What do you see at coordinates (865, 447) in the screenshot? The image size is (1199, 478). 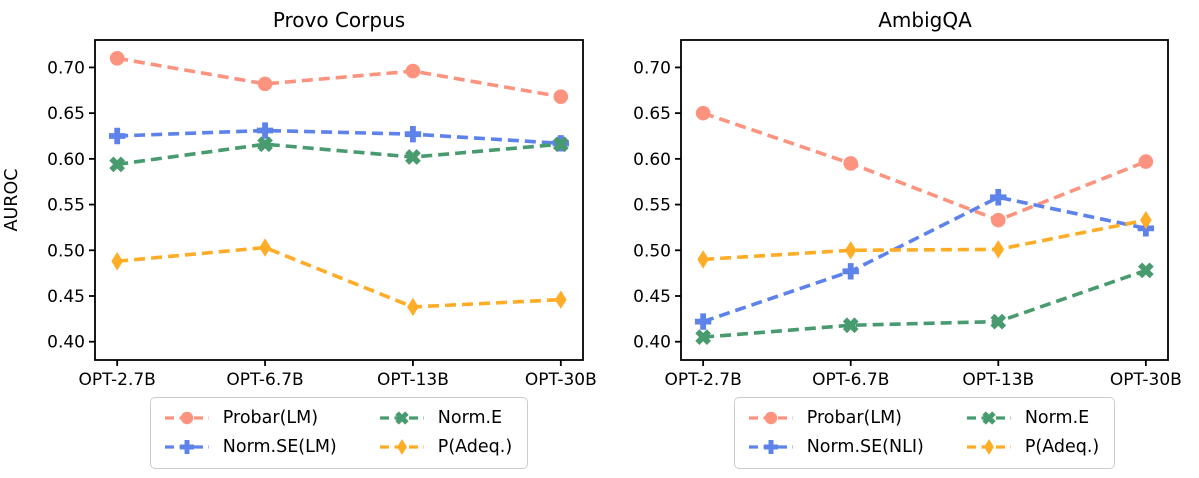 I see `legend-label-norm-se-nli: Norm.SE(NLI)` at bounding box center [865, 447].